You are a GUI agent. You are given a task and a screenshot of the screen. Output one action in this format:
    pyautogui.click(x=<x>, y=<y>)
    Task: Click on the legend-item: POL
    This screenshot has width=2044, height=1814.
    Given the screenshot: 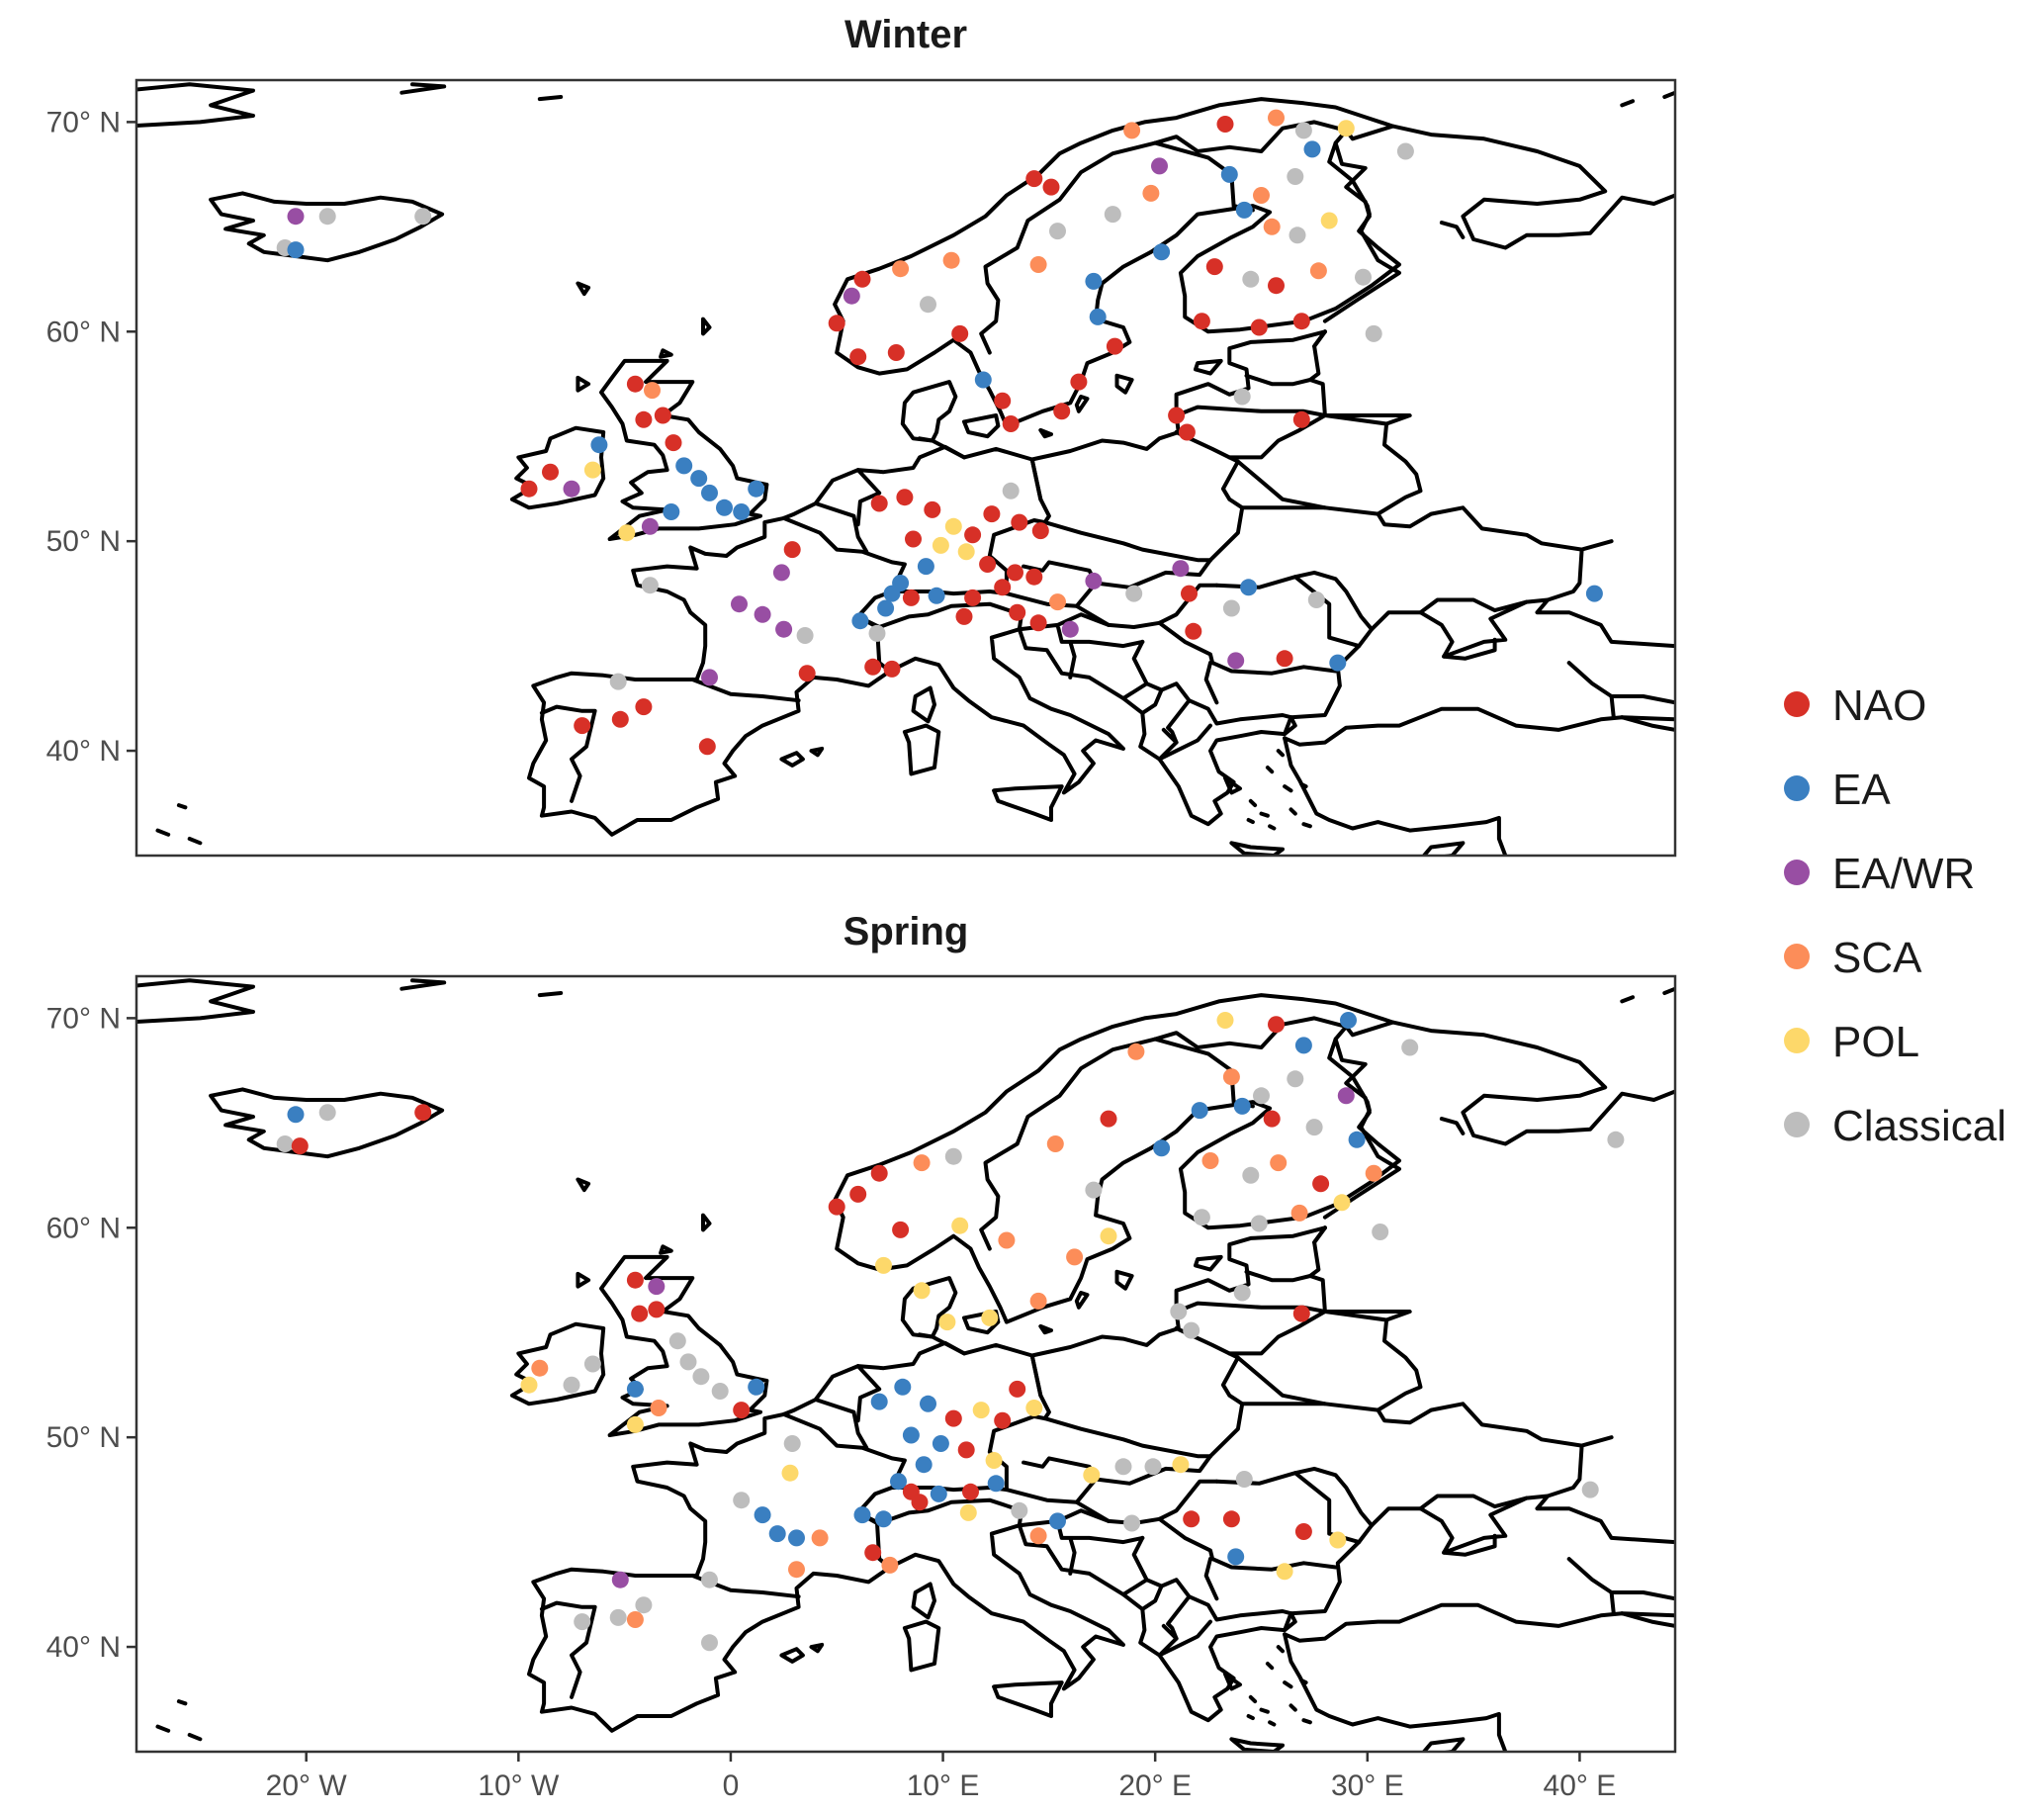 What is the action you would take?
    pyautogui.click(x=1851, y=1042)
    